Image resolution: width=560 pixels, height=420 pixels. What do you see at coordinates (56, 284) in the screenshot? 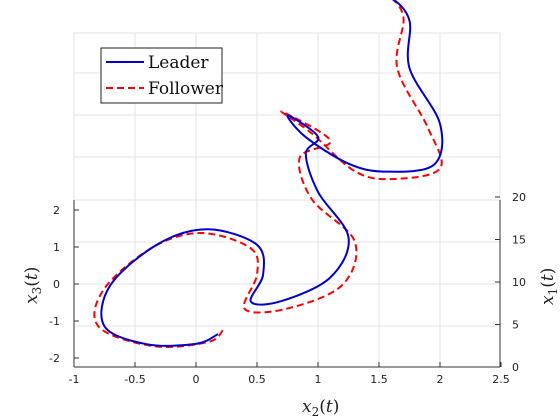
I see `x3-tick-label: 0` at bounding box center [56, 284].